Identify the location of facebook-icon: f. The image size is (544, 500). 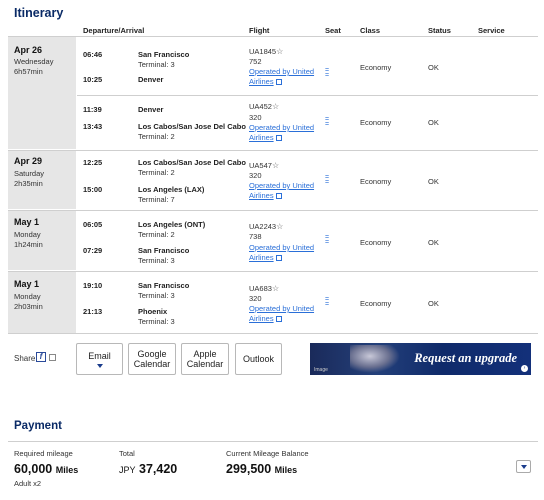
(41, 357).